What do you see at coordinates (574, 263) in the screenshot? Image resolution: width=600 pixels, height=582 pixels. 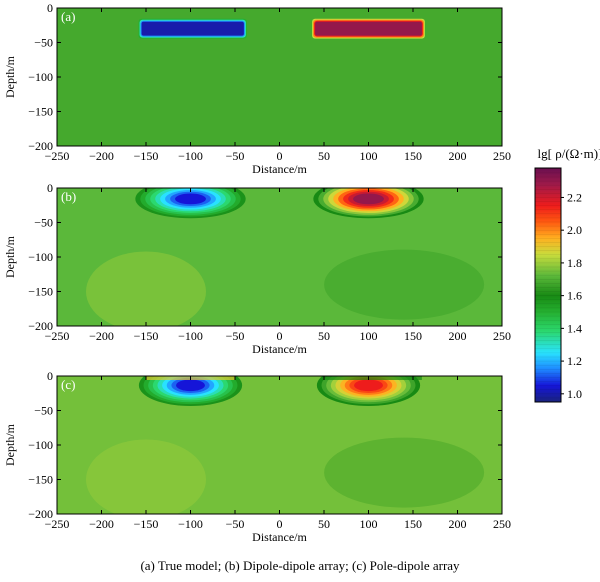 I see `colorbar-tick-label: 1.8` at bounding box center [574, 263].